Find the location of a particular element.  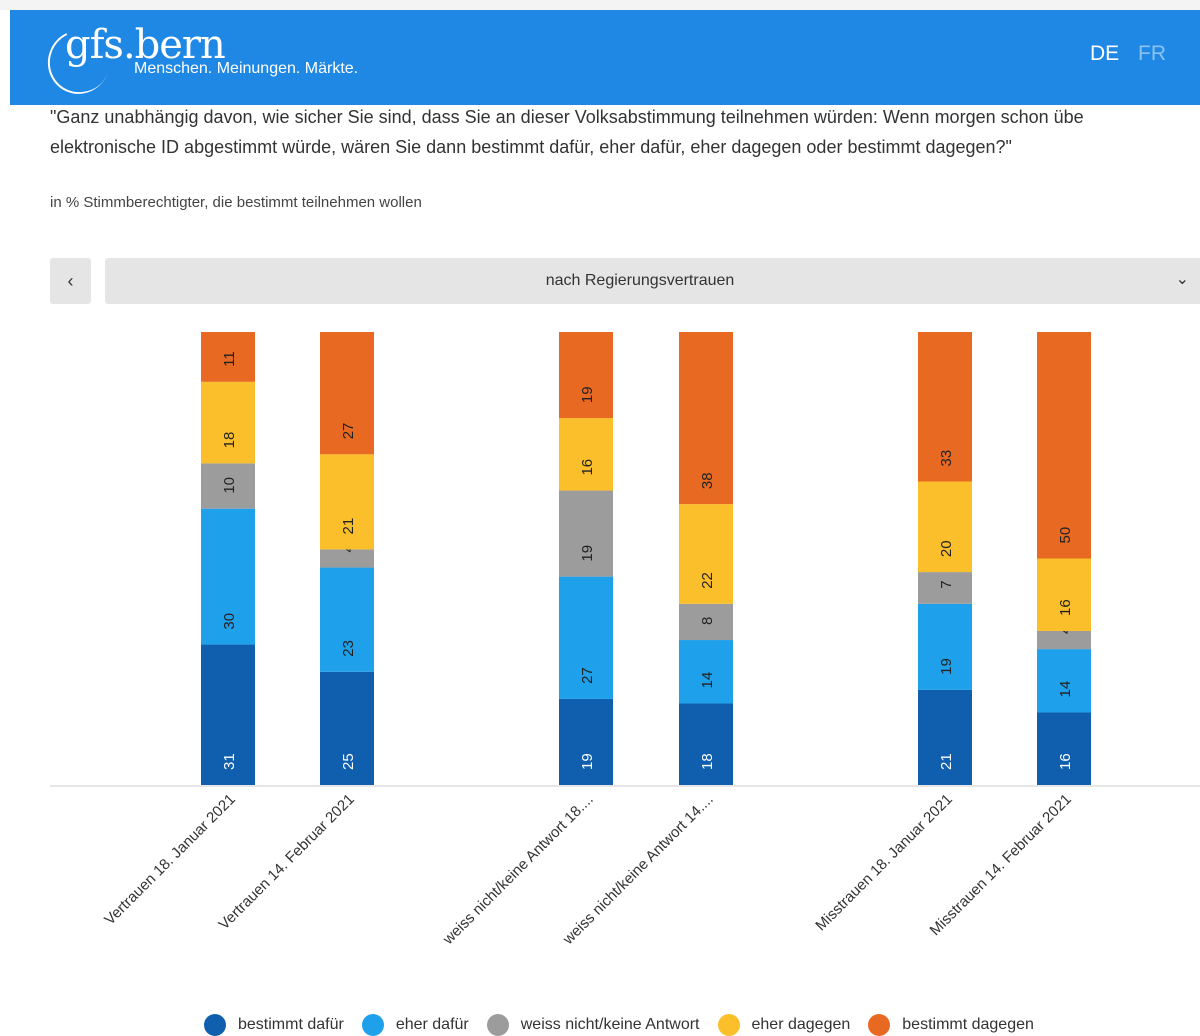

data-label: 11 is located at coordinates (229, 359).